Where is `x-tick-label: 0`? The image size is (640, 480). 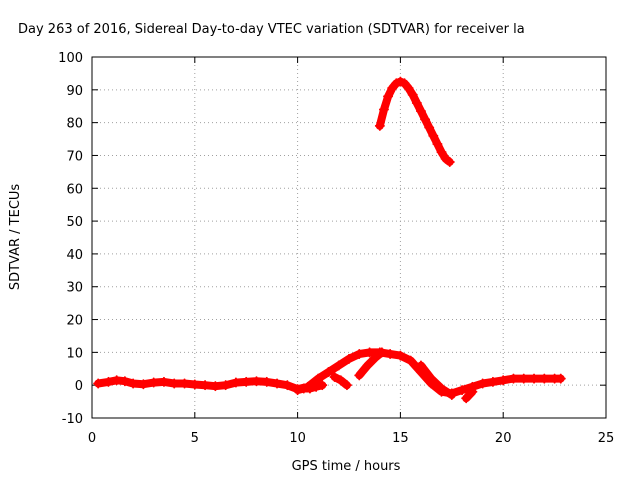
x-tick-label: 0 is located at coordinates (92, 438).